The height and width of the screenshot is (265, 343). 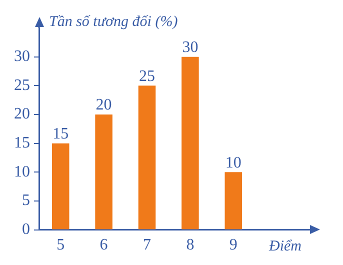 I want to click on x-tick-label: 8, so click(x=190, y=245).